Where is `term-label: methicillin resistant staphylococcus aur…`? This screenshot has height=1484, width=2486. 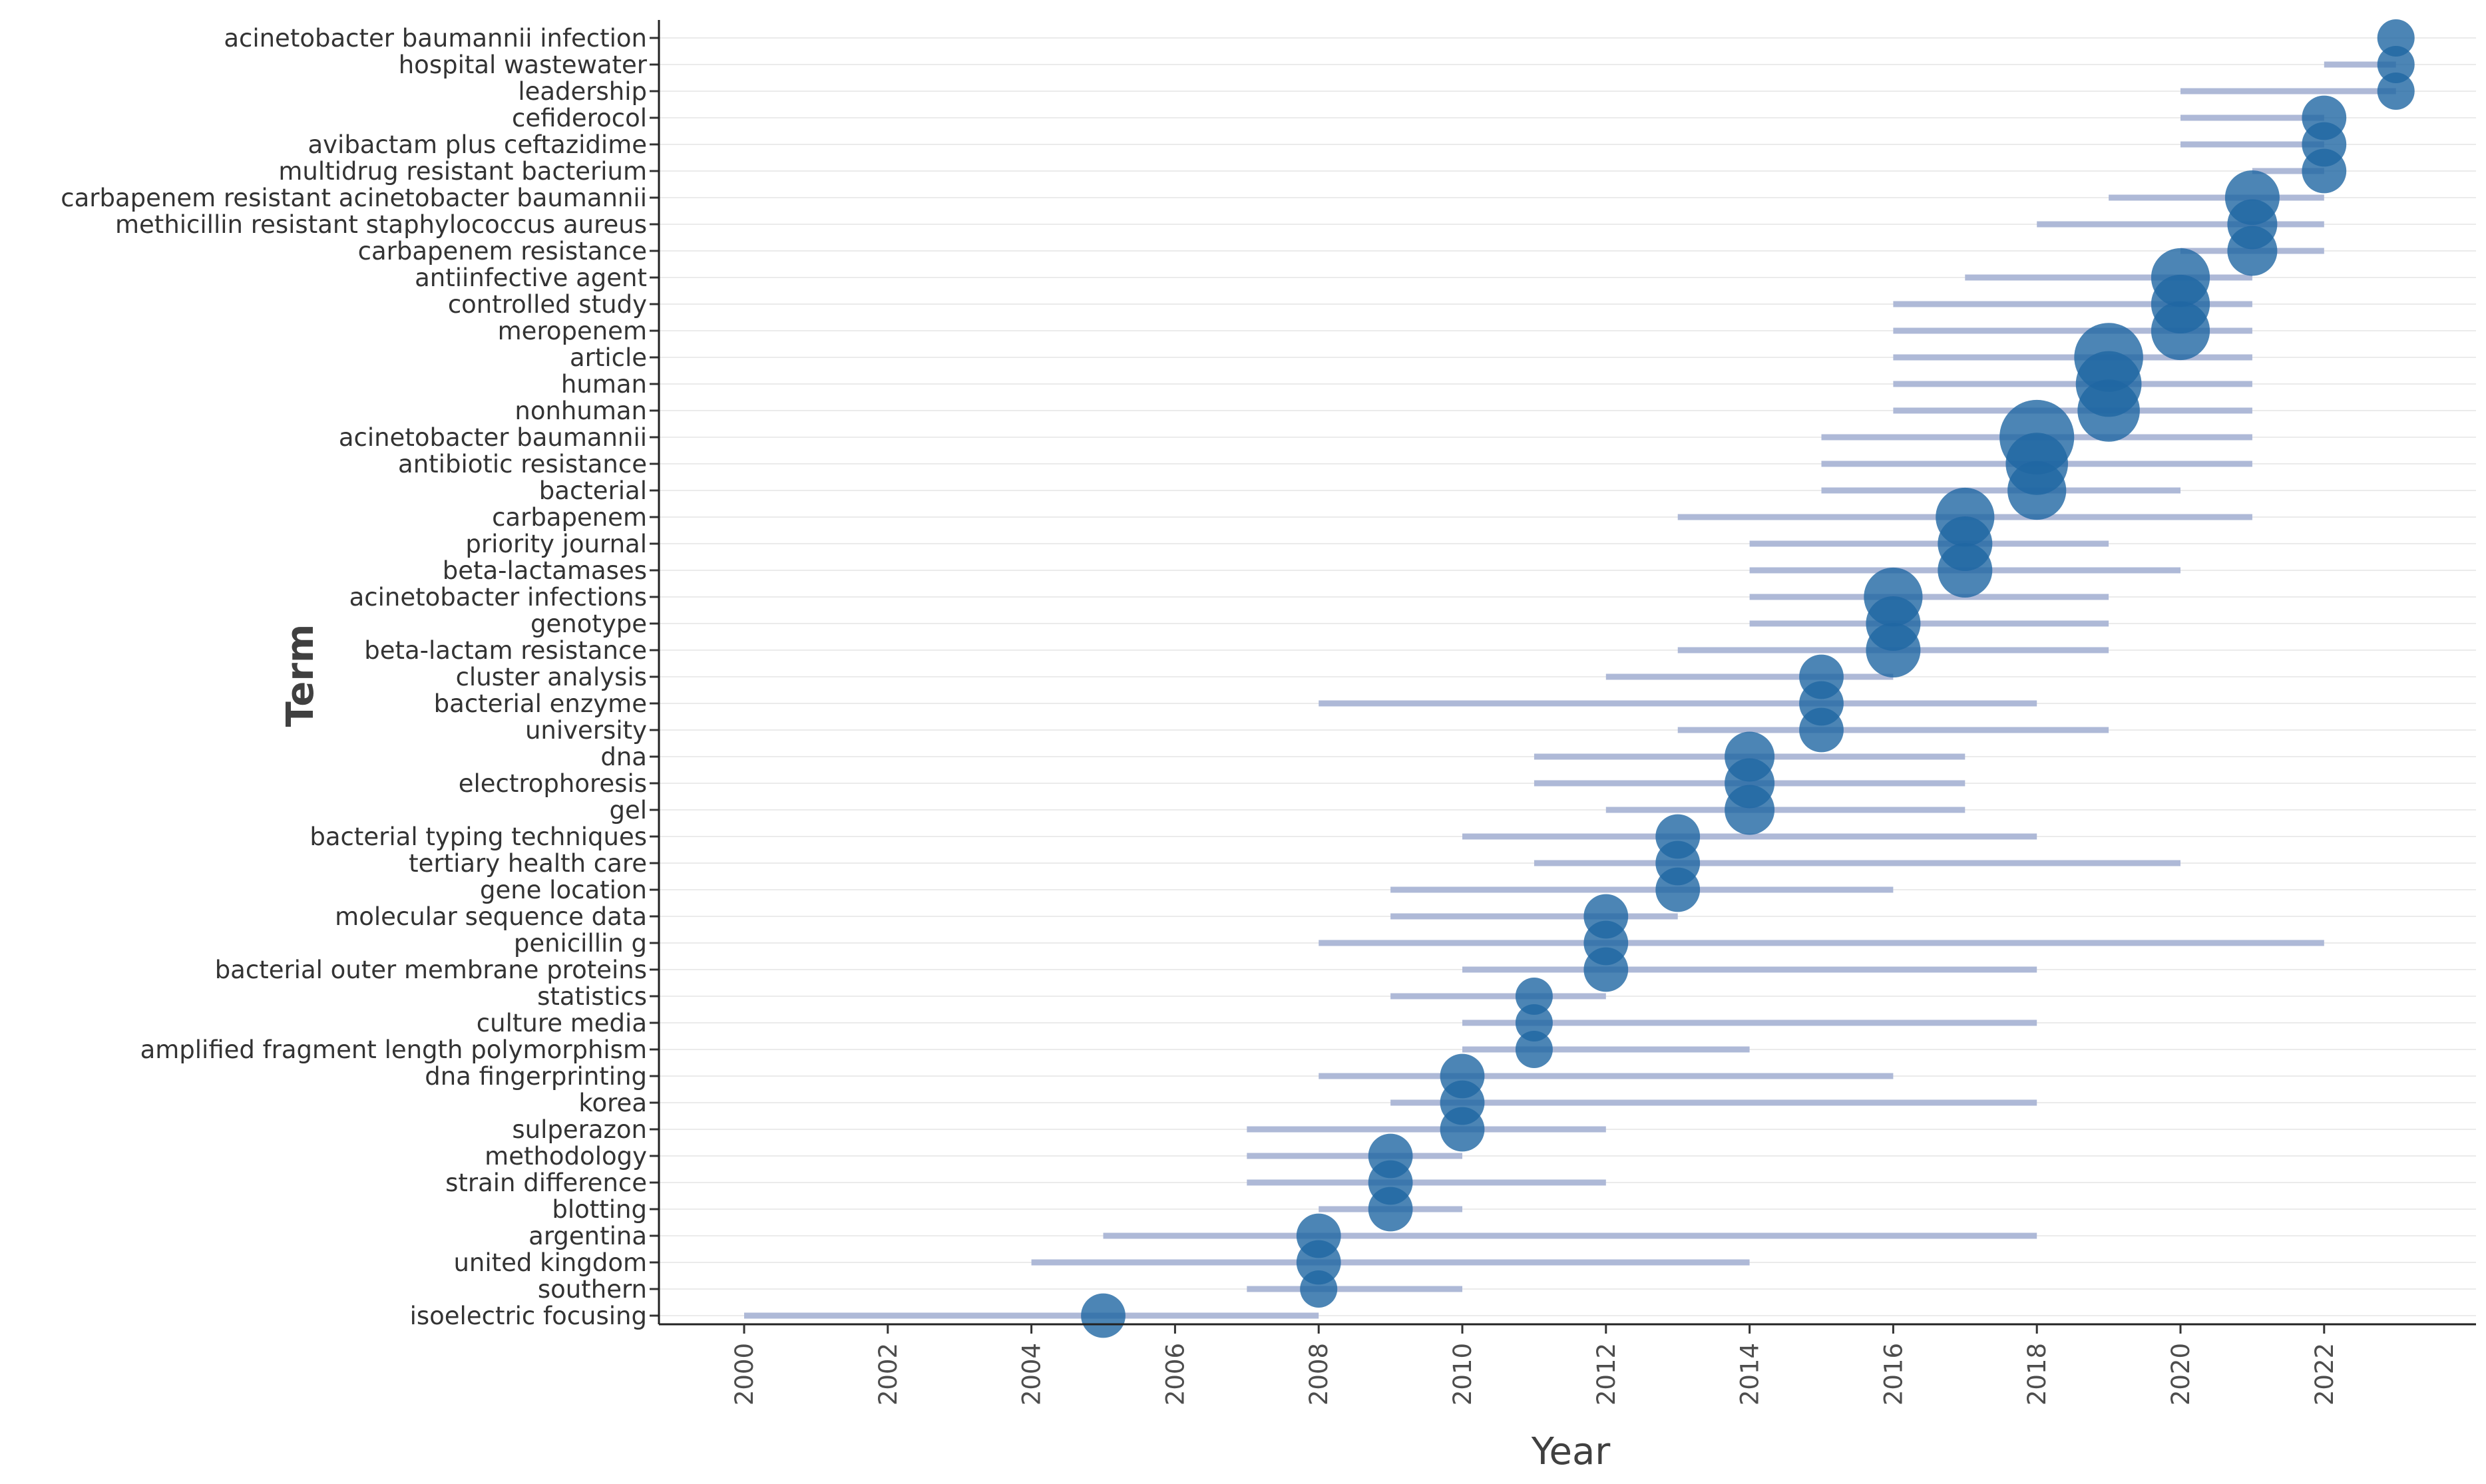
term-label: methicillin resistant staphylococcus aur… is located at coordinates (381, 224).